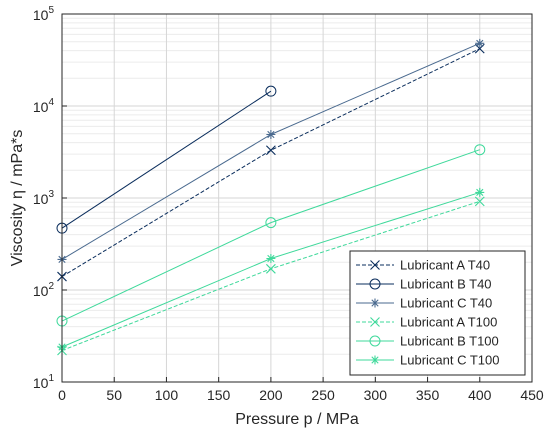  I want to click on y-tick-label: 10¹, so click(44, 382).